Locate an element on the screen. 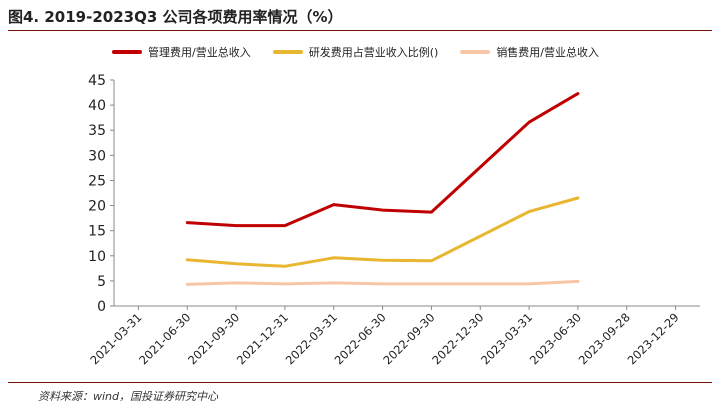 The image size is (720, 406). y-tick-label: 35 is located at coordinates (97, 131).